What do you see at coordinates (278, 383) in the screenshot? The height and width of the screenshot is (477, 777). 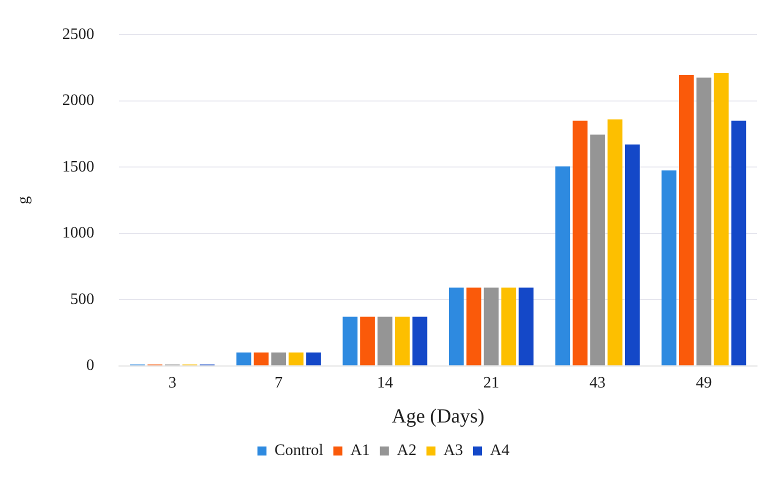 I see `x-tick-label: 7` at bounding box center [278, 383].